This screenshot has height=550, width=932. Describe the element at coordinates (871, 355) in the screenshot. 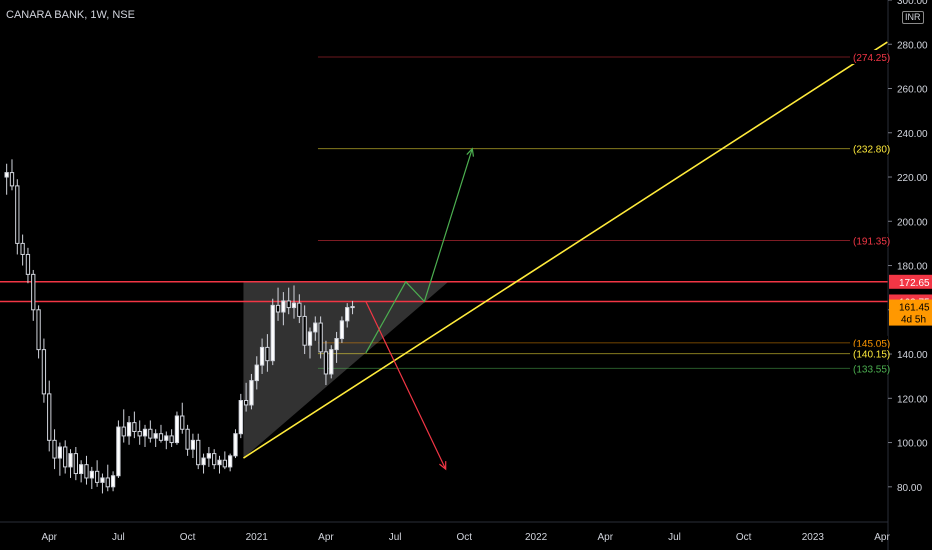

I see `level-label: (140.15)` at that location.